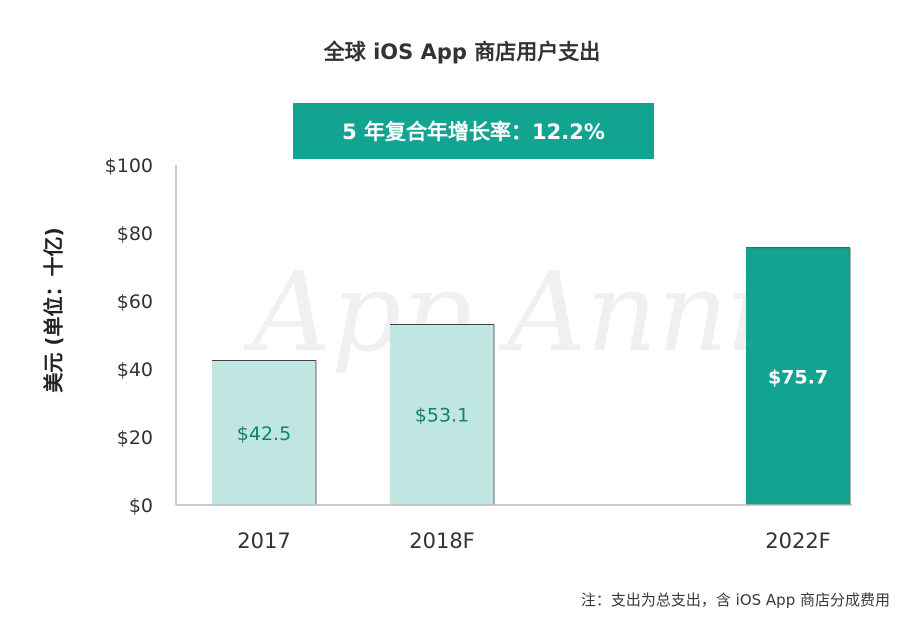 This screenshot has height=618, width=924. What do you see at coordinates (141, 506) in the screenshot?
I see `y-tick-label: $0` at bounding box center [141, 506].